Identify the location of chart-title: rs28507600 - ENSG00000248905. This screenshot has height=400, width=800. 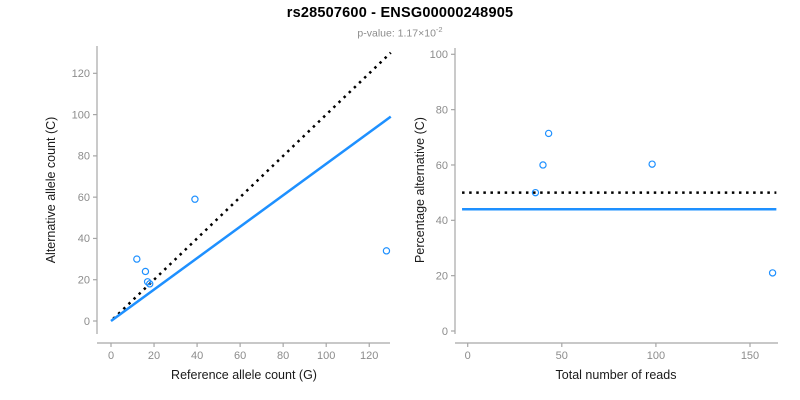
(400, 13).